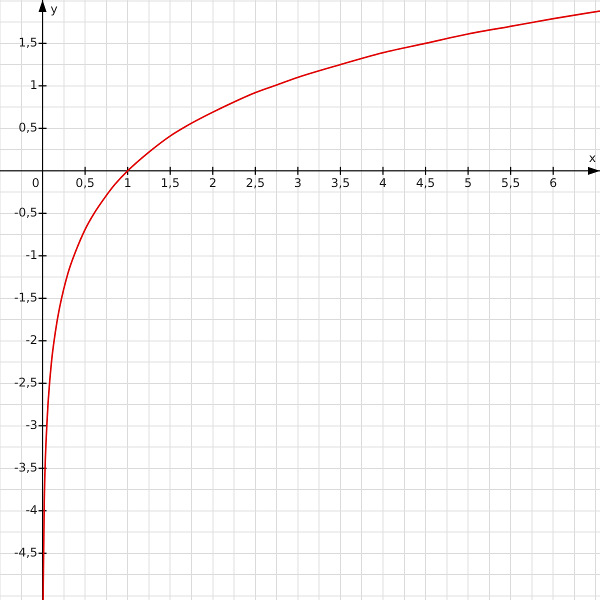  I want to click on x-tick-label: 1, so click(128, 183).